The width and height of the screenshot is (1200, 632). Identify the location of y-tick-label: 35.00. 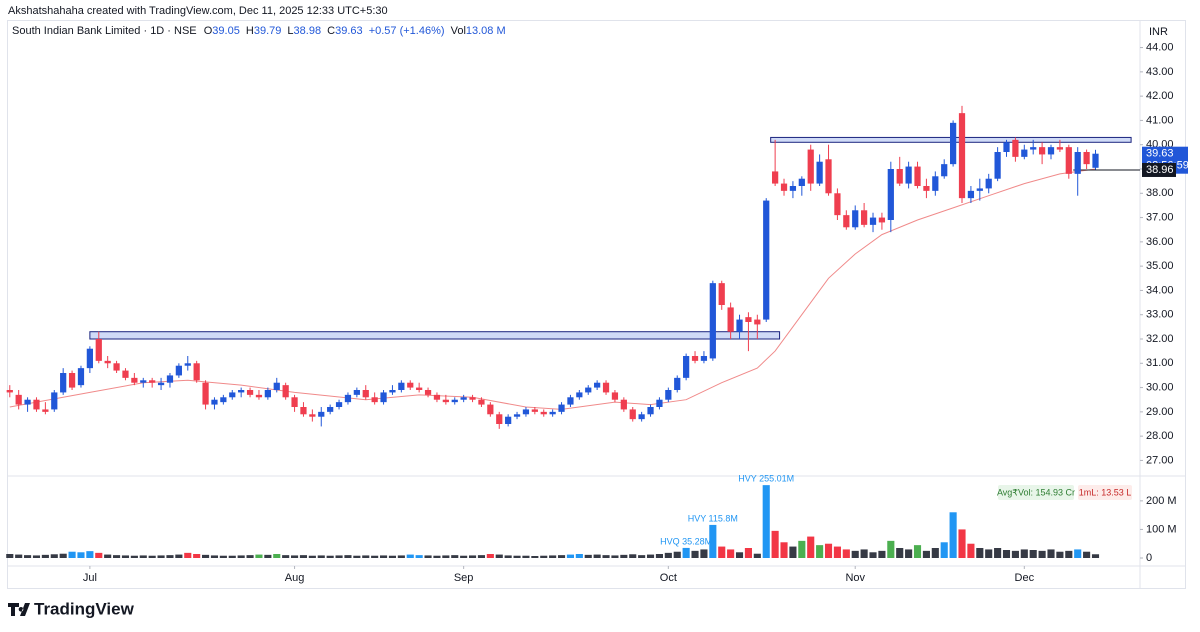
(1160, 266).